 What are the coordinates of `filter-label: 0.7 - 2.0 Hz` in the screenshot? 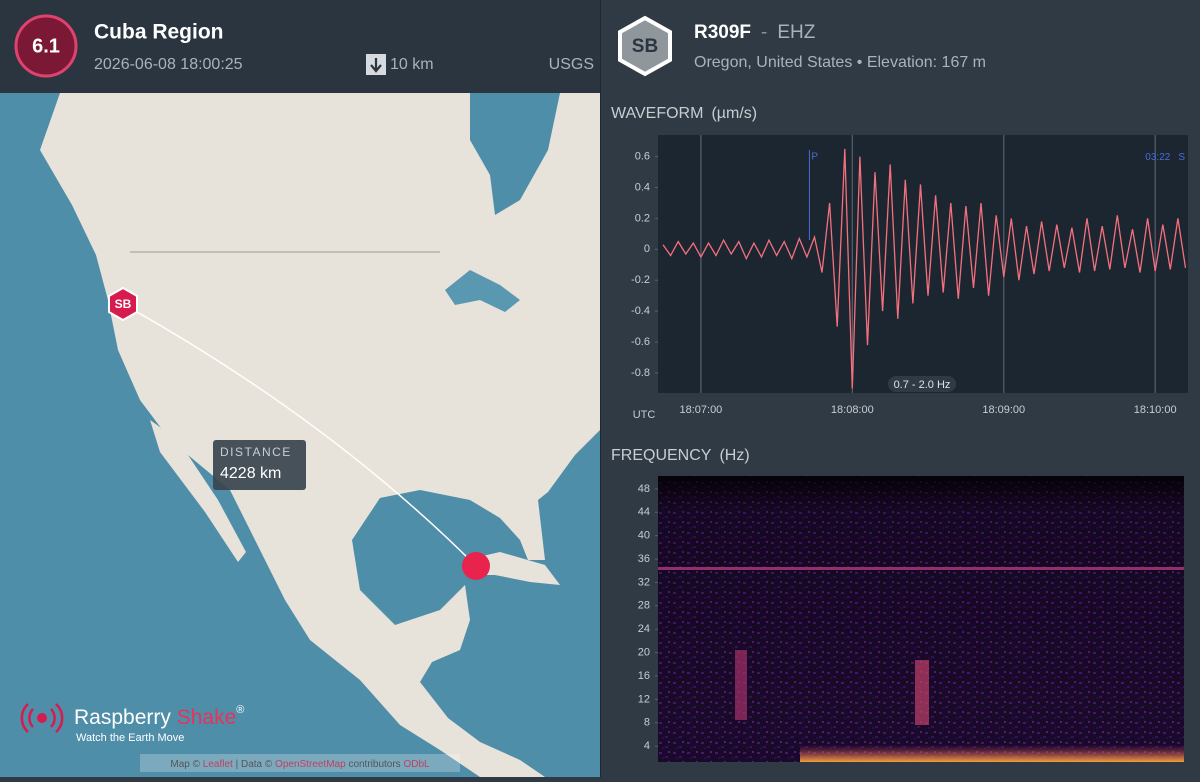 It's located at (922, 385).